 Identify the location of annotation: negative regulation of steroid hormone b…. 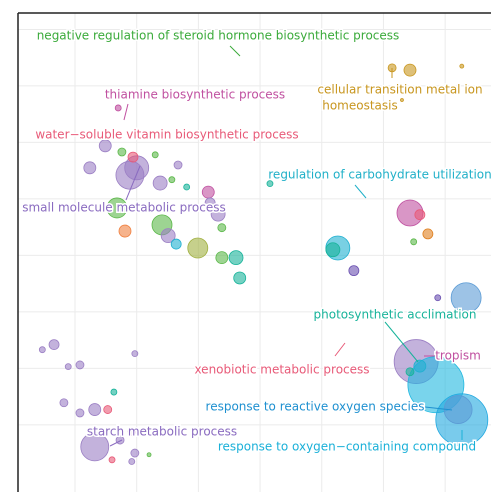
(218, 36).